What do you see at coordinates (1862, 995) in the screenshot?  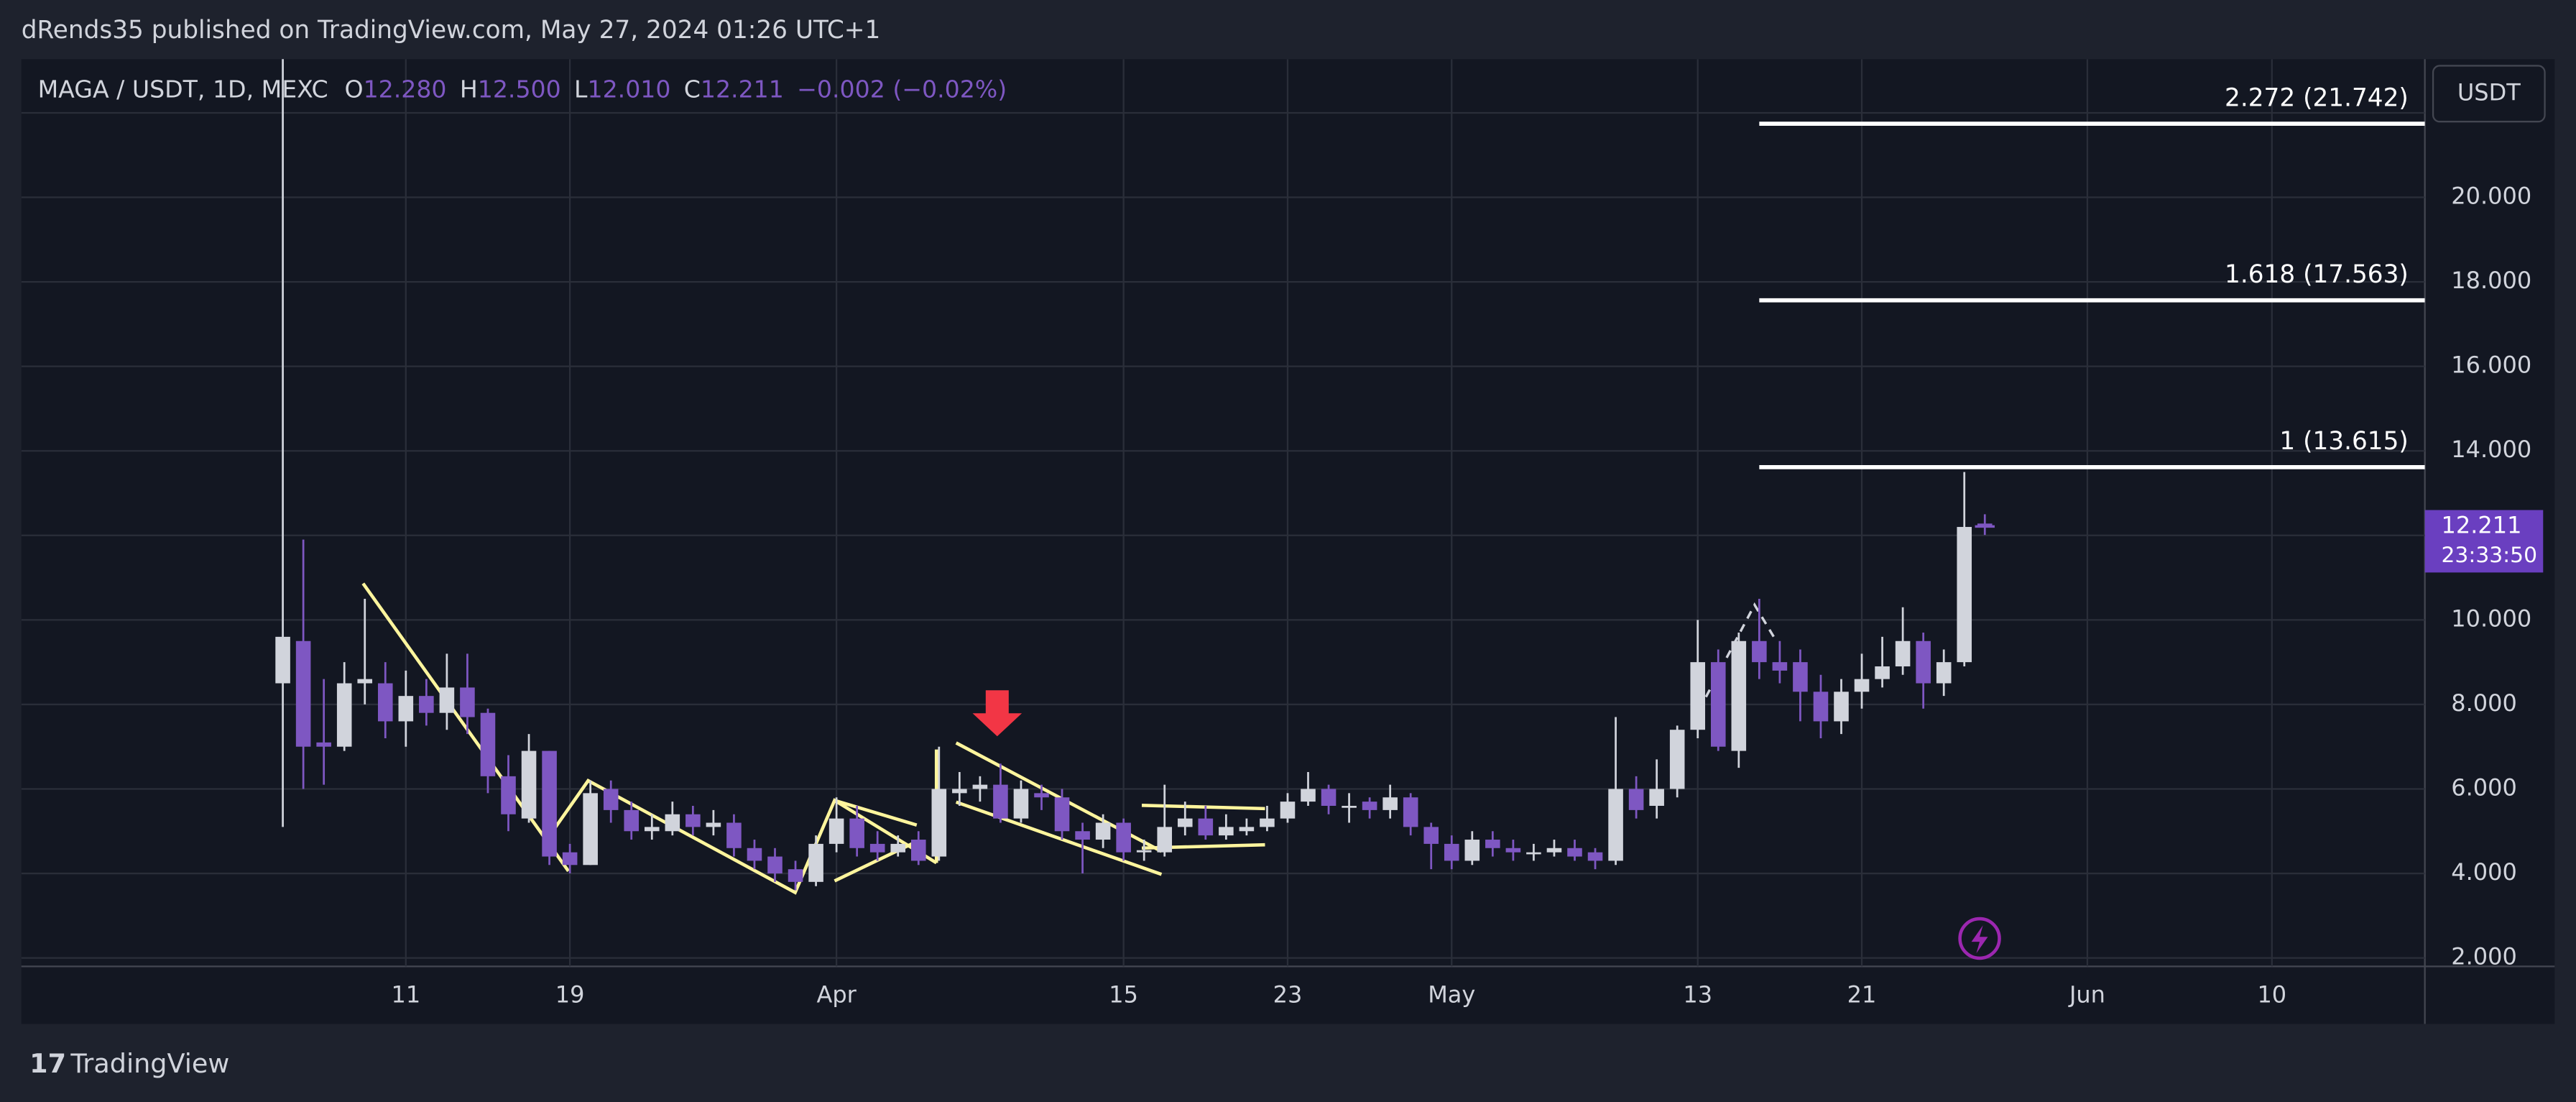 I see `x-tick-label: 21` at bounding box center [1862, 995].